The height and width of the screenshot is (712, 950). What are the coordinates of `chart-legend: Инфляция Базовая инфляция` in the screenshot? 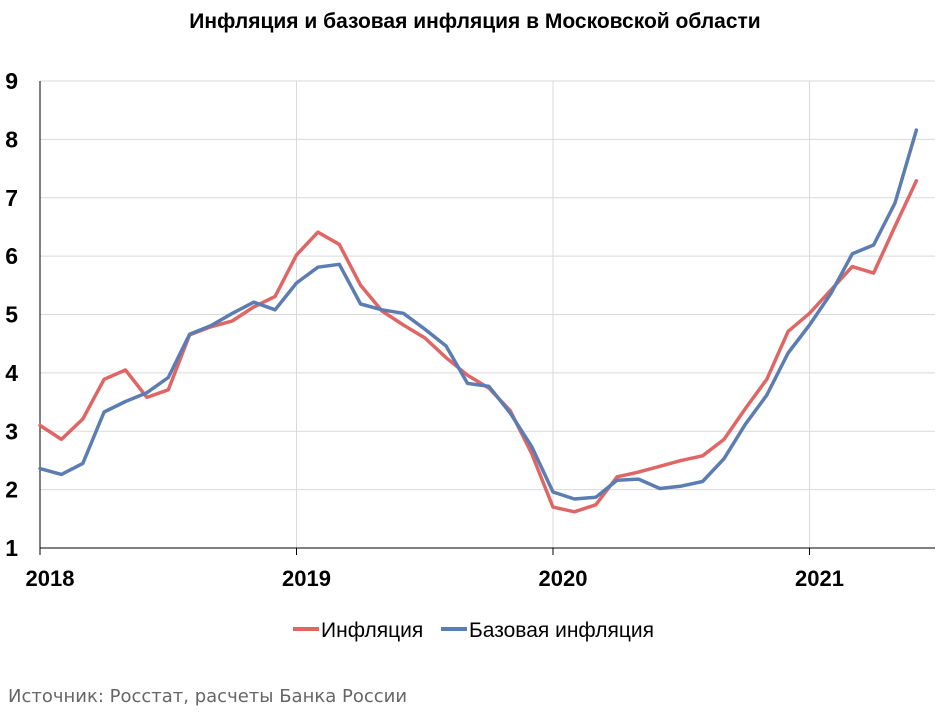 It's located at (473, 630).